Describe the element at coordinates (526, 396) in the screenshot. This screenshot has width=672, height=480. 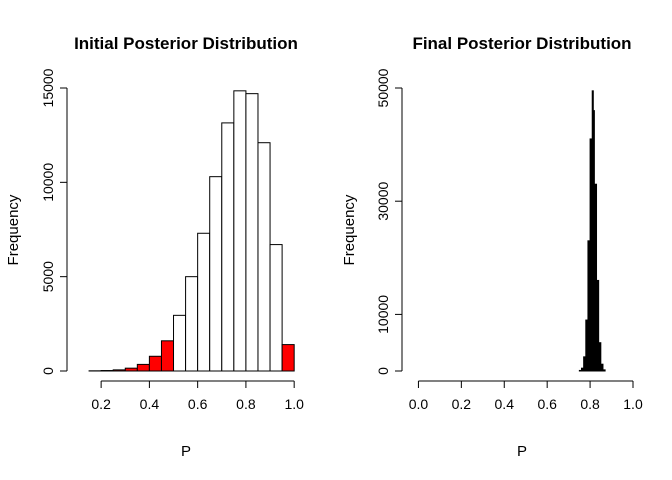
I see `x-axis: 0.0 0.2 0.4 0.6 0.8 1.0` at that location.